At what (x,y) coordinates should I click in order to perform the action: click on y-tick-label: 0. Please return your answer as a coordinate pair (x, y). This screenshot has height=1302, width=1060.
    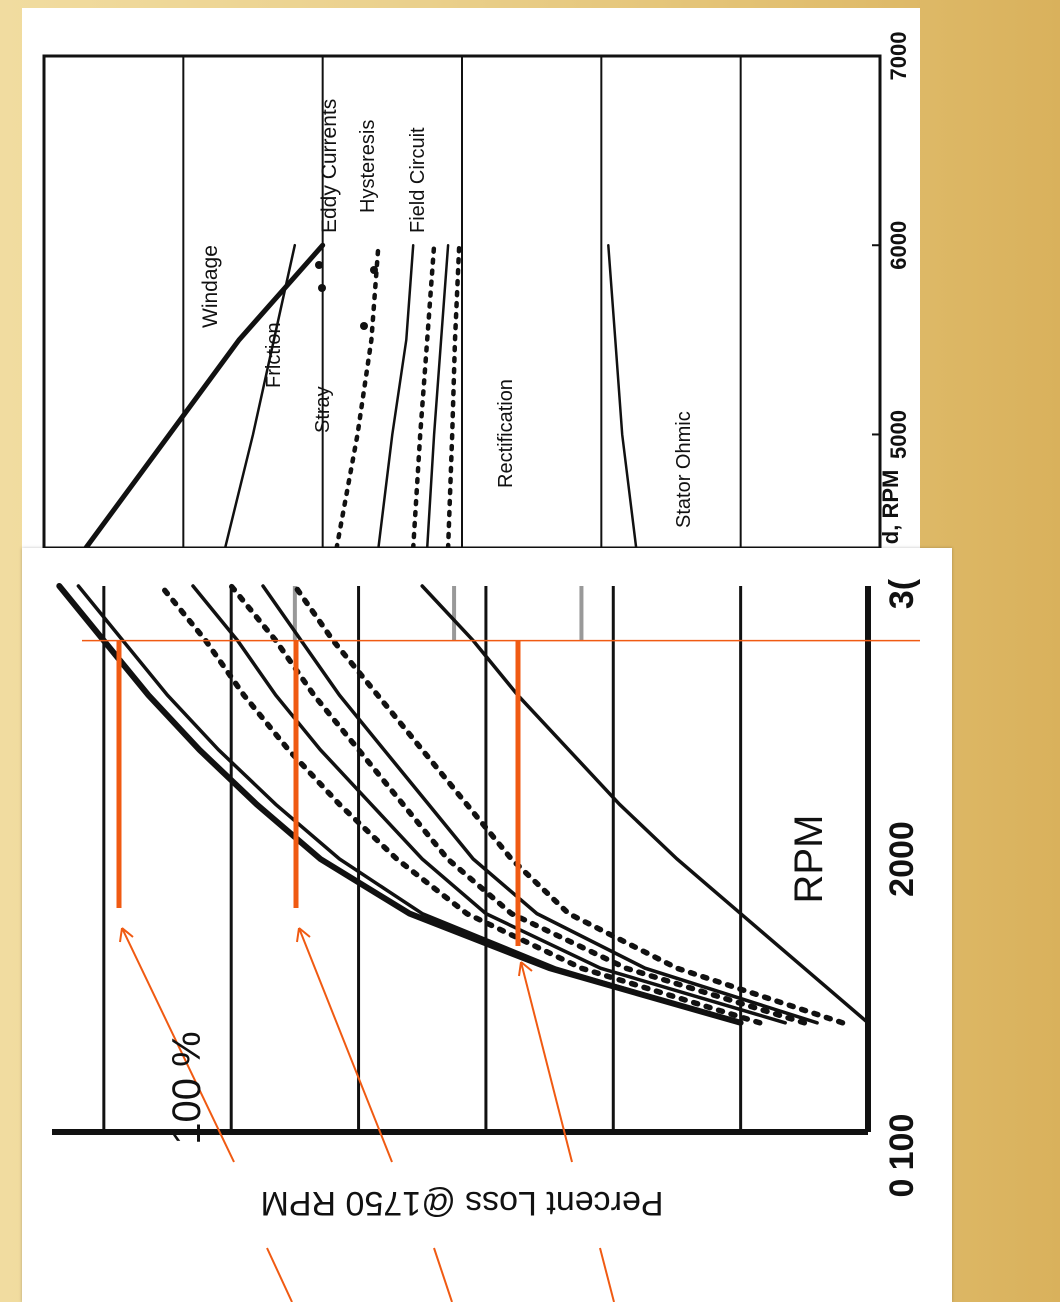
    Looking at the image, I should click on (902, 1188).